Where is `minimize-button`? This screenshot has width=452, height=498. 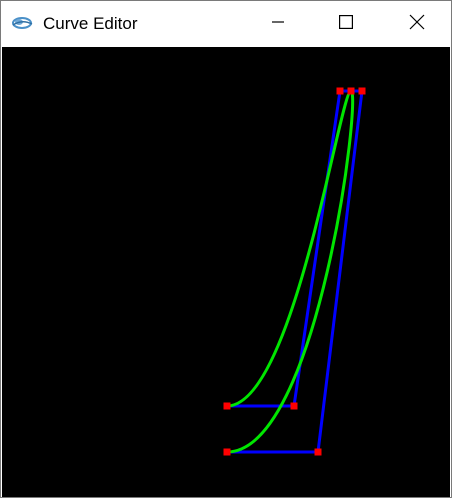 minimize-button is located at coordinates (278, 24).